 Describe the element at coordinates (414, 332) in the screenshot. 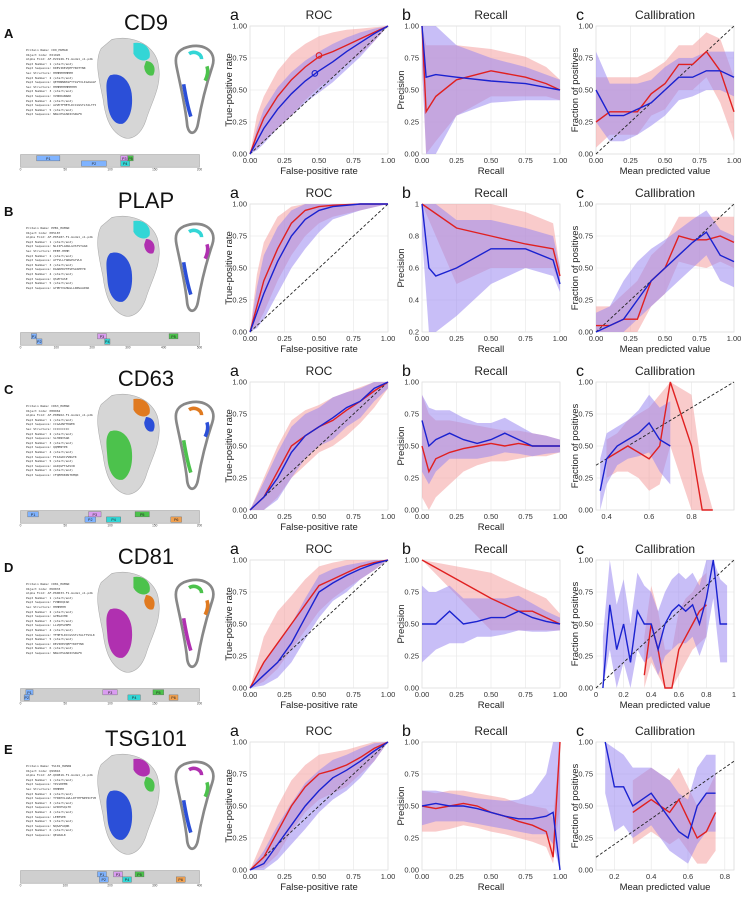

I see `y-tick-label: 0.2` at that location.